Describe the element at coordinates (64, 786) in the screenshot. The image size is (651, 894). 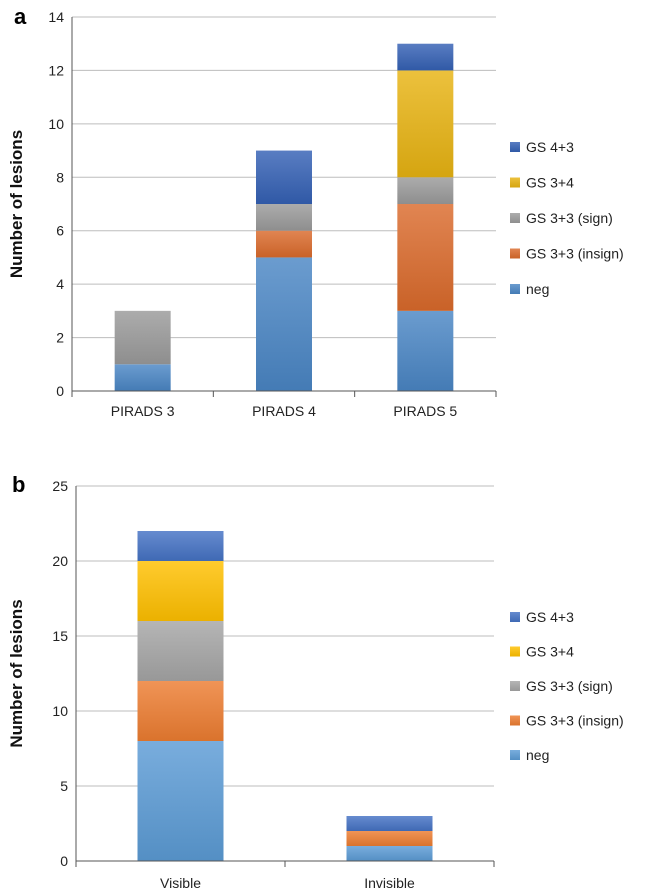
I see `y-tick-label: 5` at that location.